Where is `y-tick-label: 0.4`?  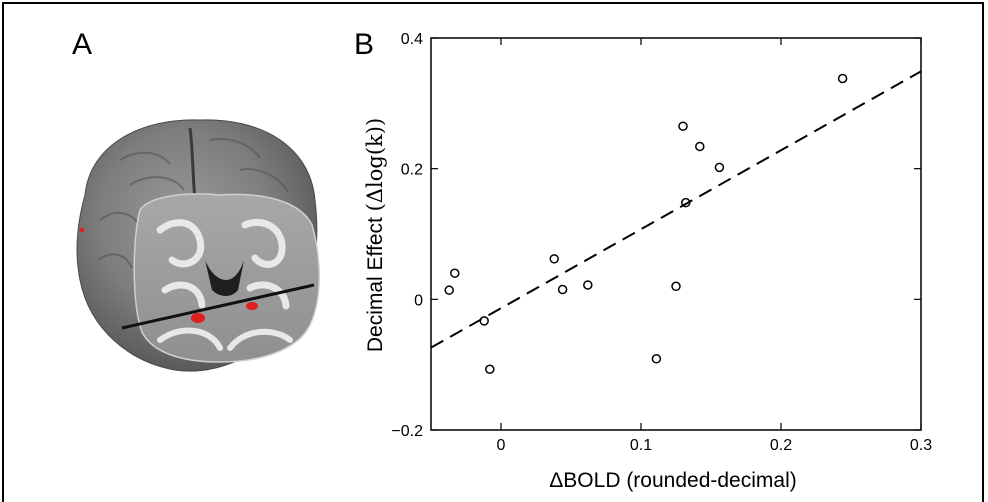 y-tick-label: 0.4 is located at coordinates (412, 39).